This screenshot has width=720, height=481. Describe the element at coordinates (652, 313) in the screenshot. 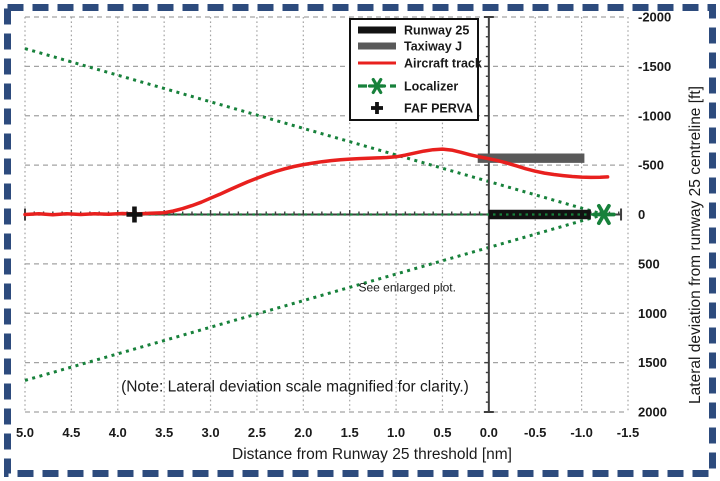

I see `y-tick-label: 1000` at that location.